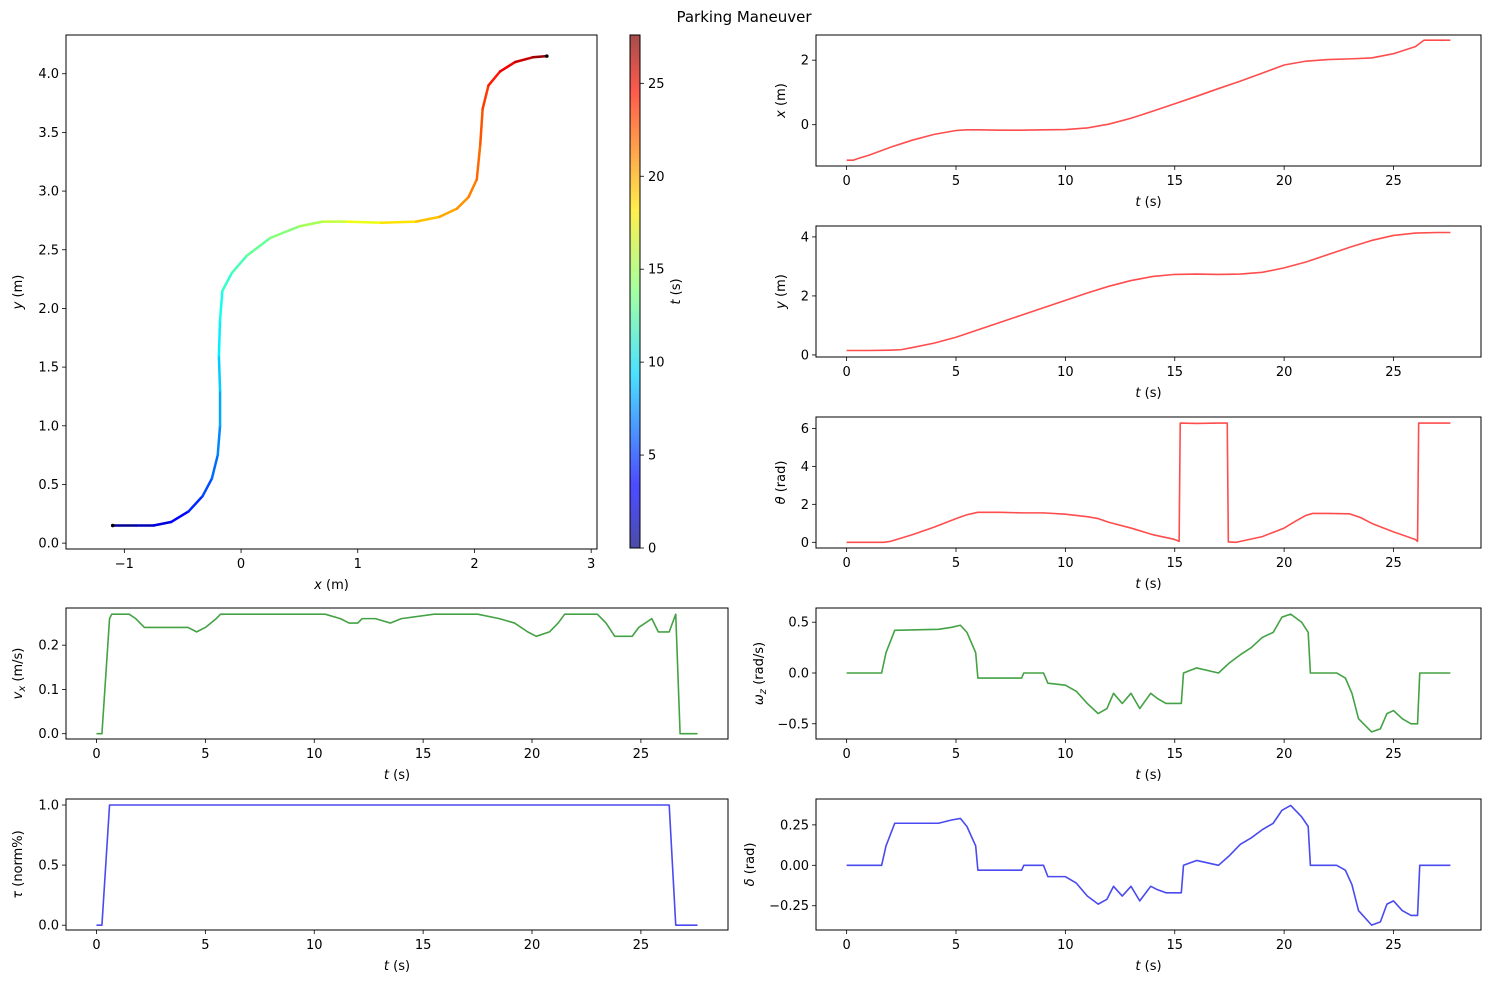  Describe the element at coordinates (656, 363) in the screenshot. I see `colorbar-tick-label: 10` at that location.